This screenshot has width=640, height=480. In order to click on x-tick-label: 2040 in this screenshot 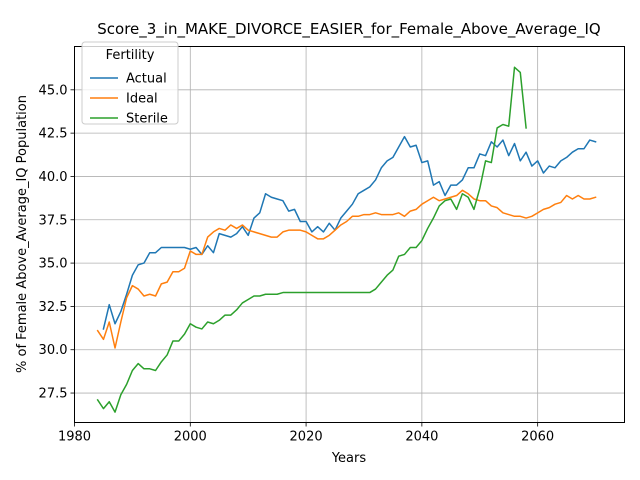, I will do `click(421, 437)`.